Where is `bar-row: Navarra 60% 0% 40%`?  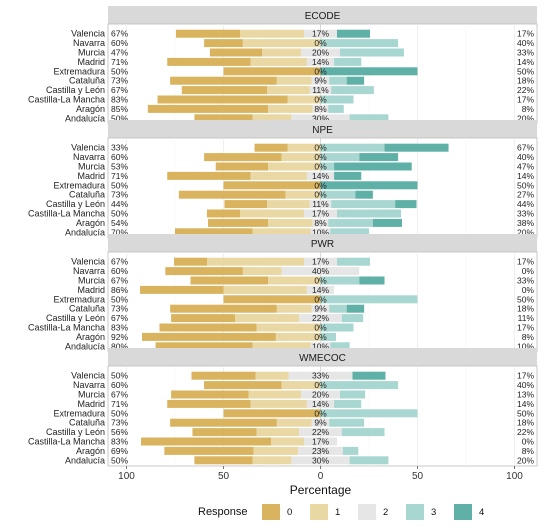 bar-row: Navarra 60% 0% 40% is located at coordinates (303, 43).